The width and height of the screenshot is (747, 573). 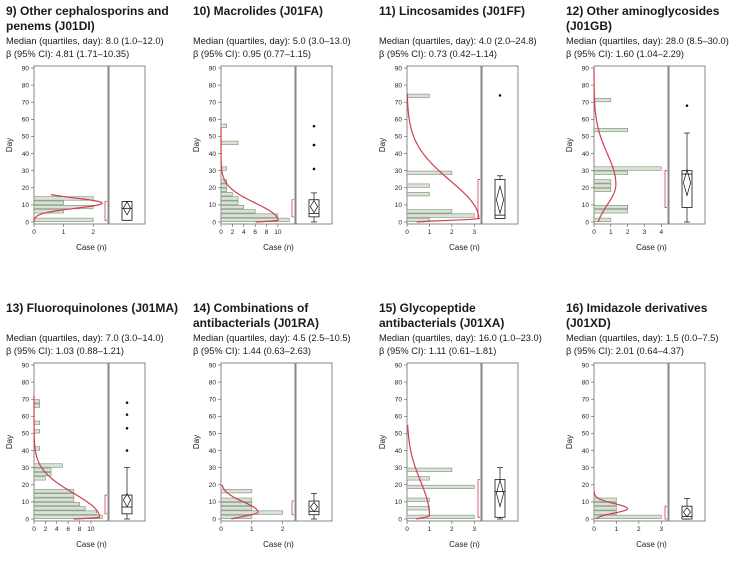 I want to click on chart-title: 11) Lincosamides (J01FF), so click(x=452, y=11).